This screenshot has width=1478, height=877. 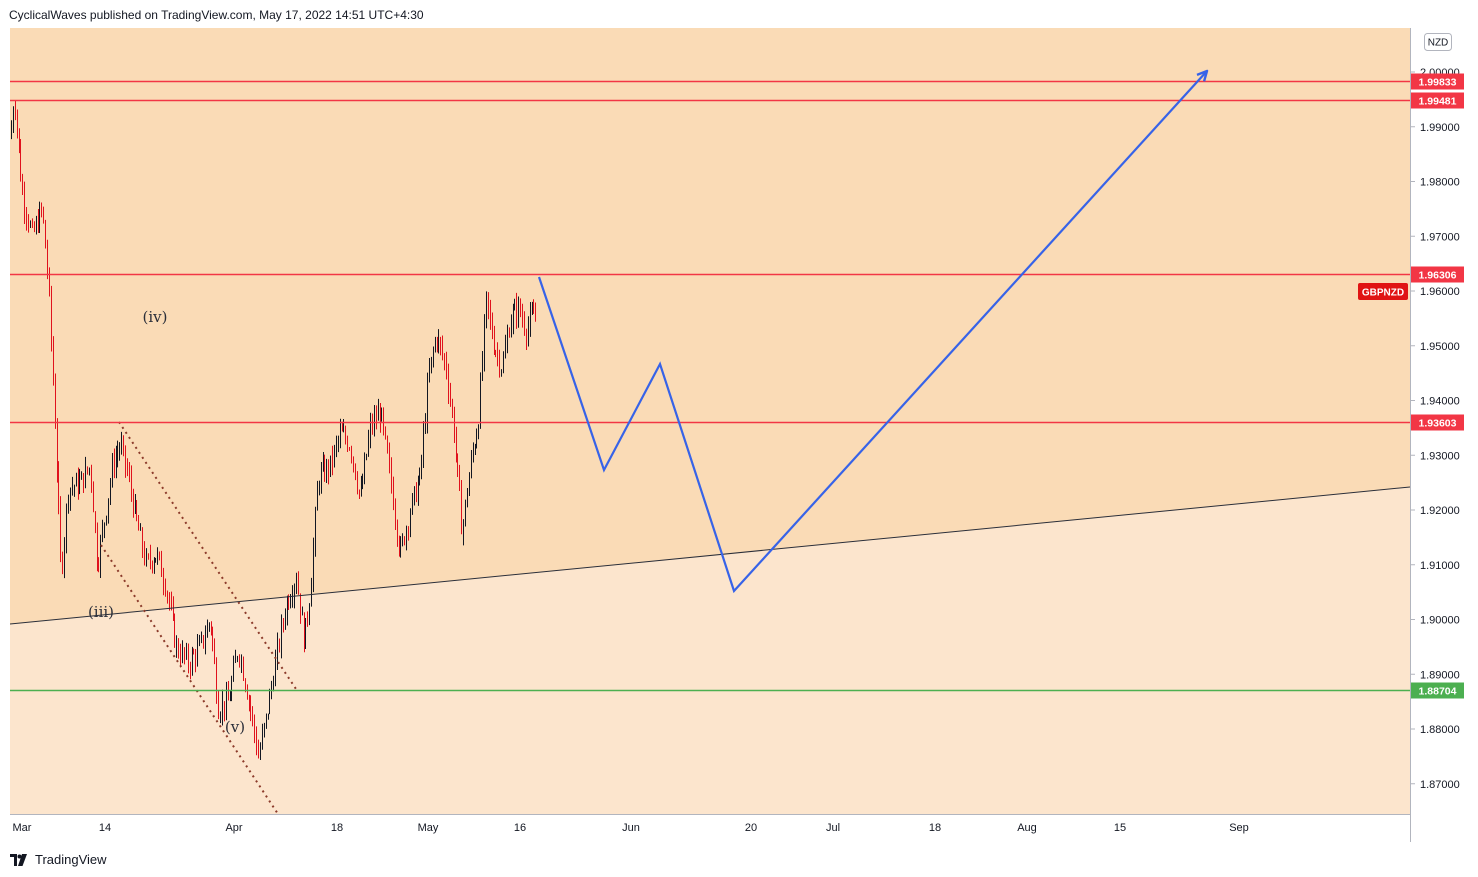 I want to click on wave-labels-layer: (iv) (iii) (v), so click(x=166, y=522).